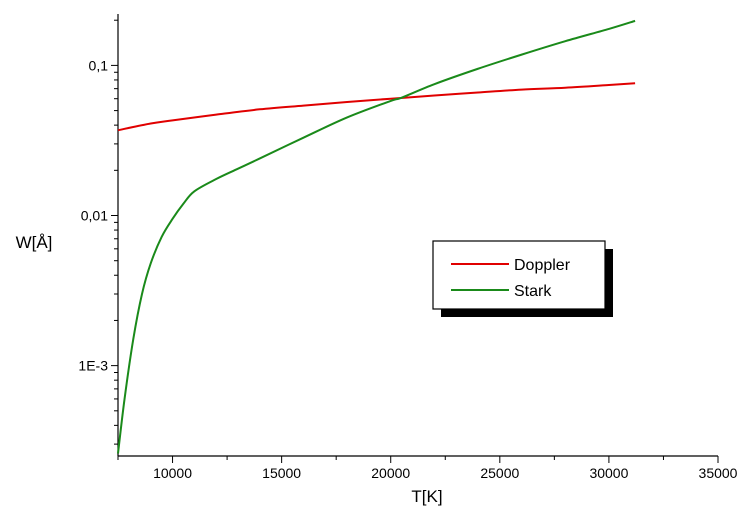 The image size is (740, 508). I want to click on y-tick-label: 1E-3, so click(93, 366).